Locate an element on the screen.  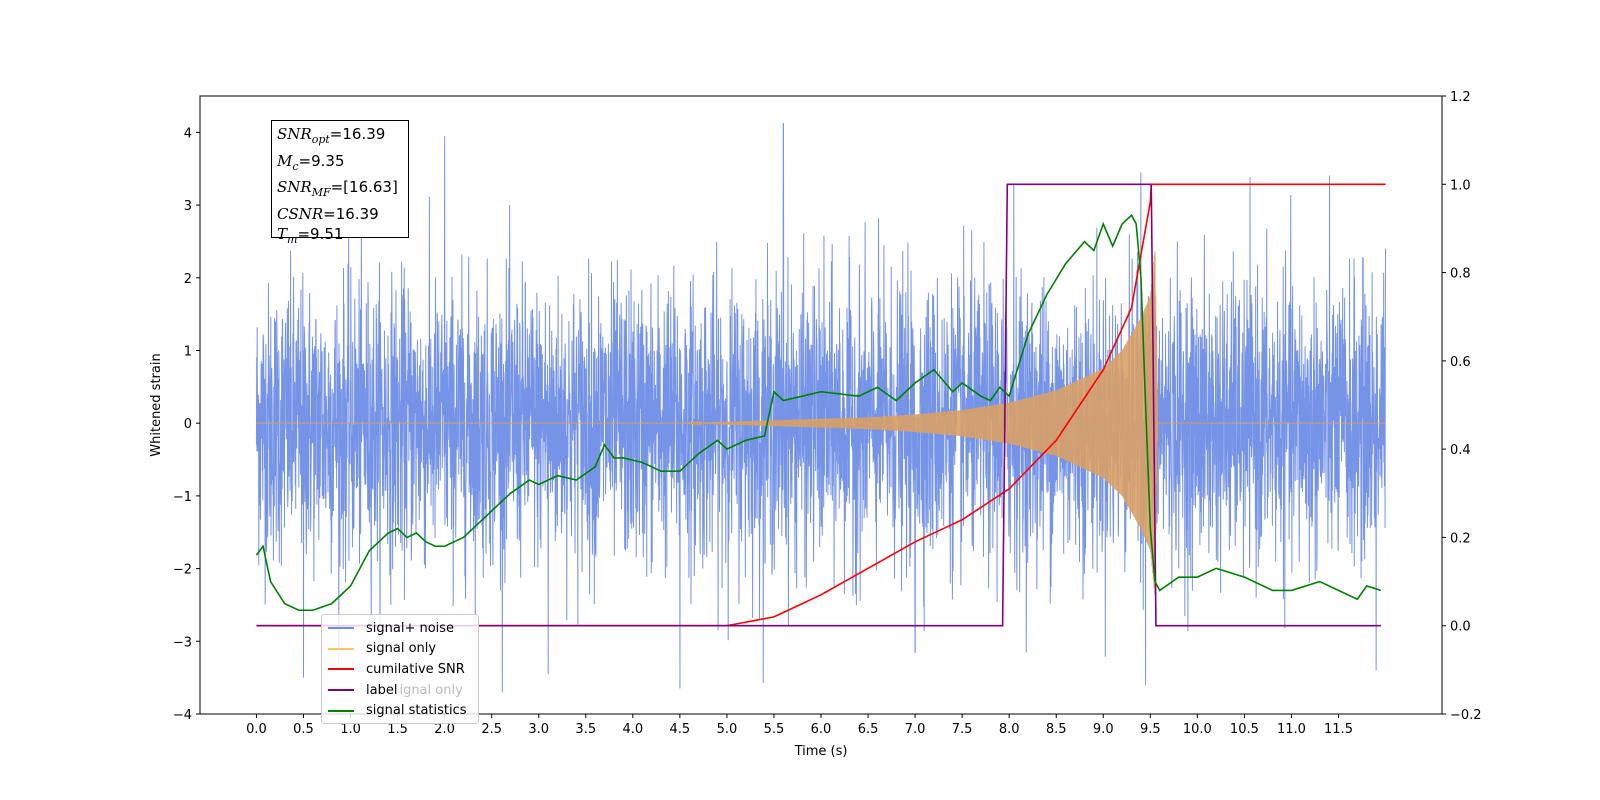
x-tick-label: 9.5 is located at coordinates (1150, 729).